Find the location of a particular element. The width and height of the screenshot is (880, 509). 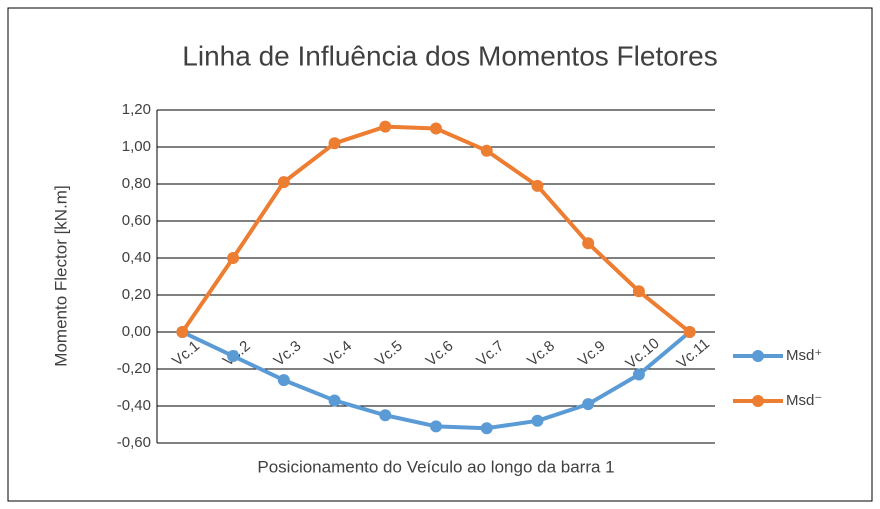

y-tick-label: 0,60 is located at coordinates (136, 220).